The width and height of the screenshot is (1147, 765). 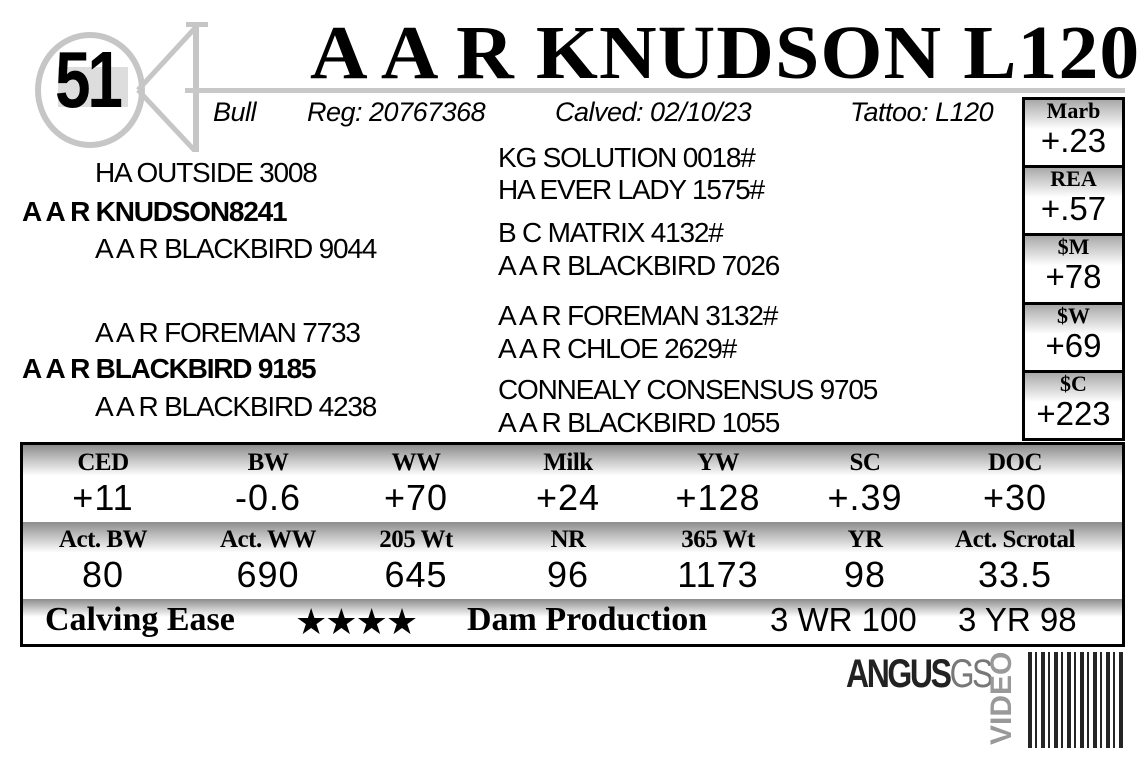 I want to click on value: +78, so click(x=1073, y=277).